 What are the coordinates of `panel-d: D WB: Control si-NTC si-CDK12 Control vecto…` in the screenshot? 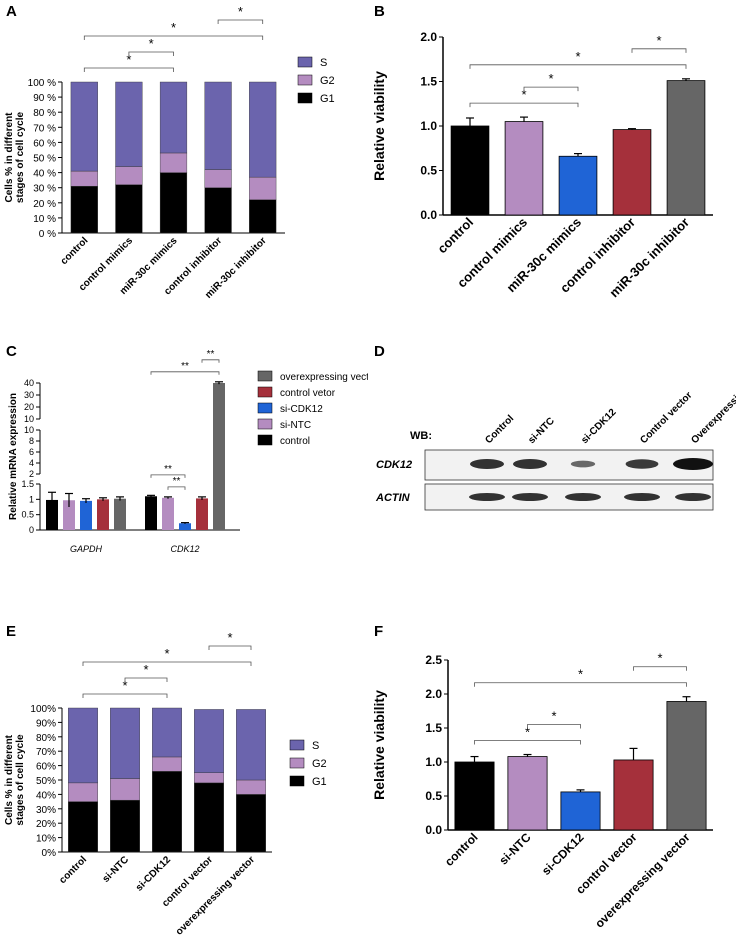 It's located at (555, 427).